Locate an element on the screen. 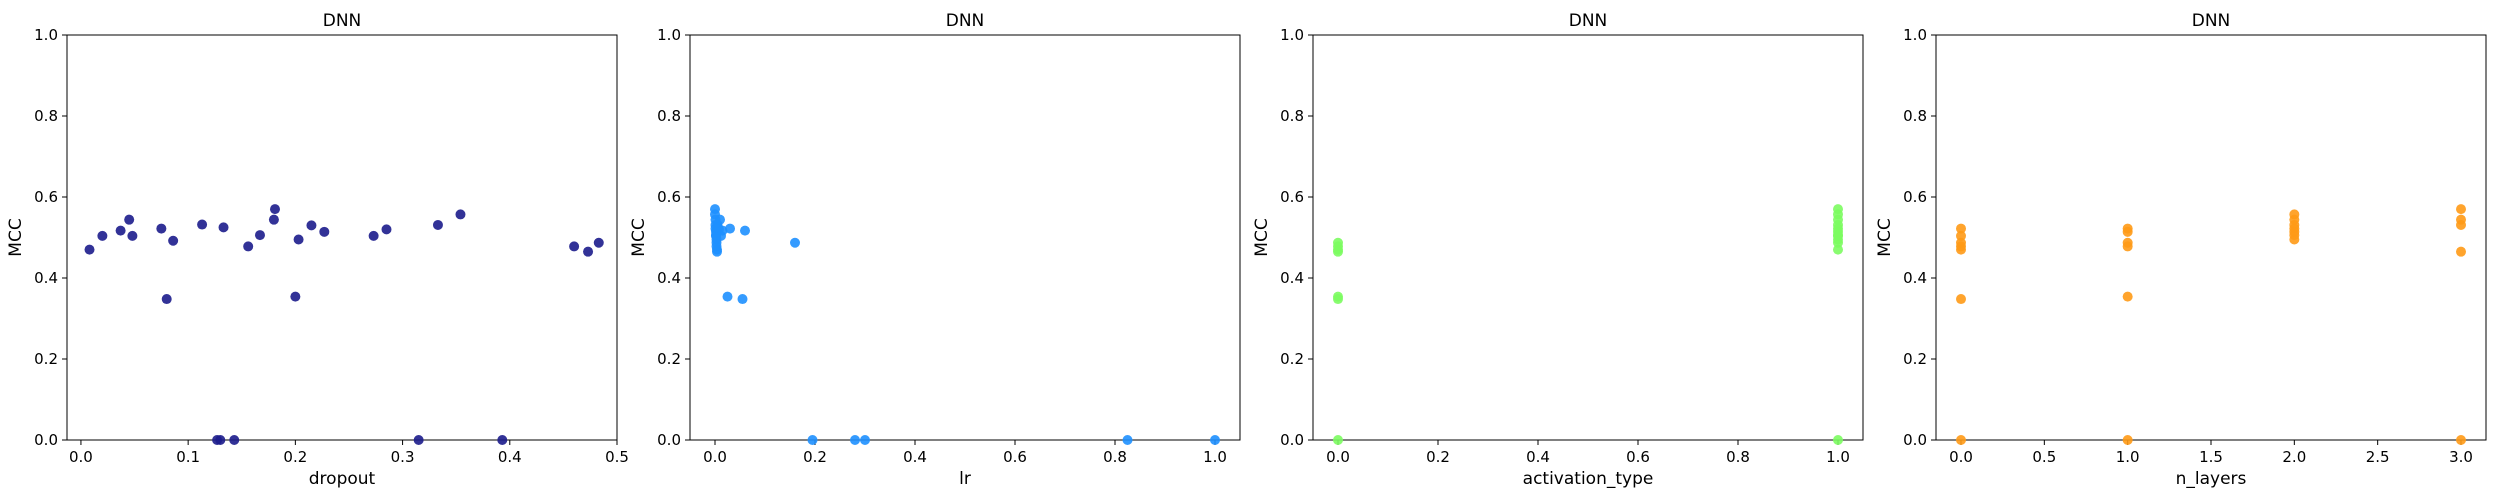 The image size is (2500, 500). x-tick-label: 3.0 is located at coordinates (2461, 457).